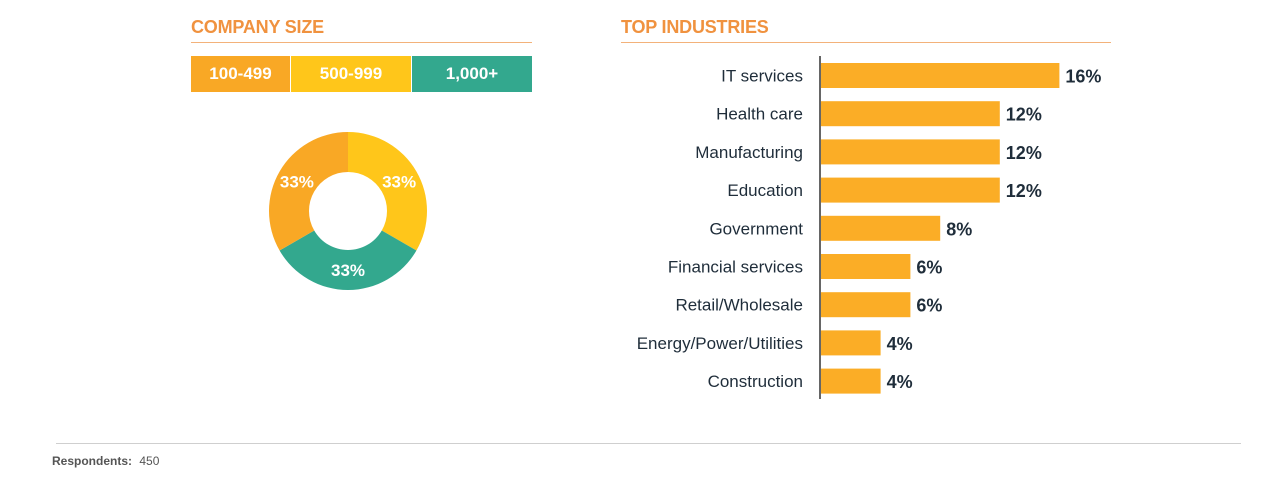 The width and height of the screenshot is (1280, 492). I want to click on company-size-title-rule, so click(361, 42).